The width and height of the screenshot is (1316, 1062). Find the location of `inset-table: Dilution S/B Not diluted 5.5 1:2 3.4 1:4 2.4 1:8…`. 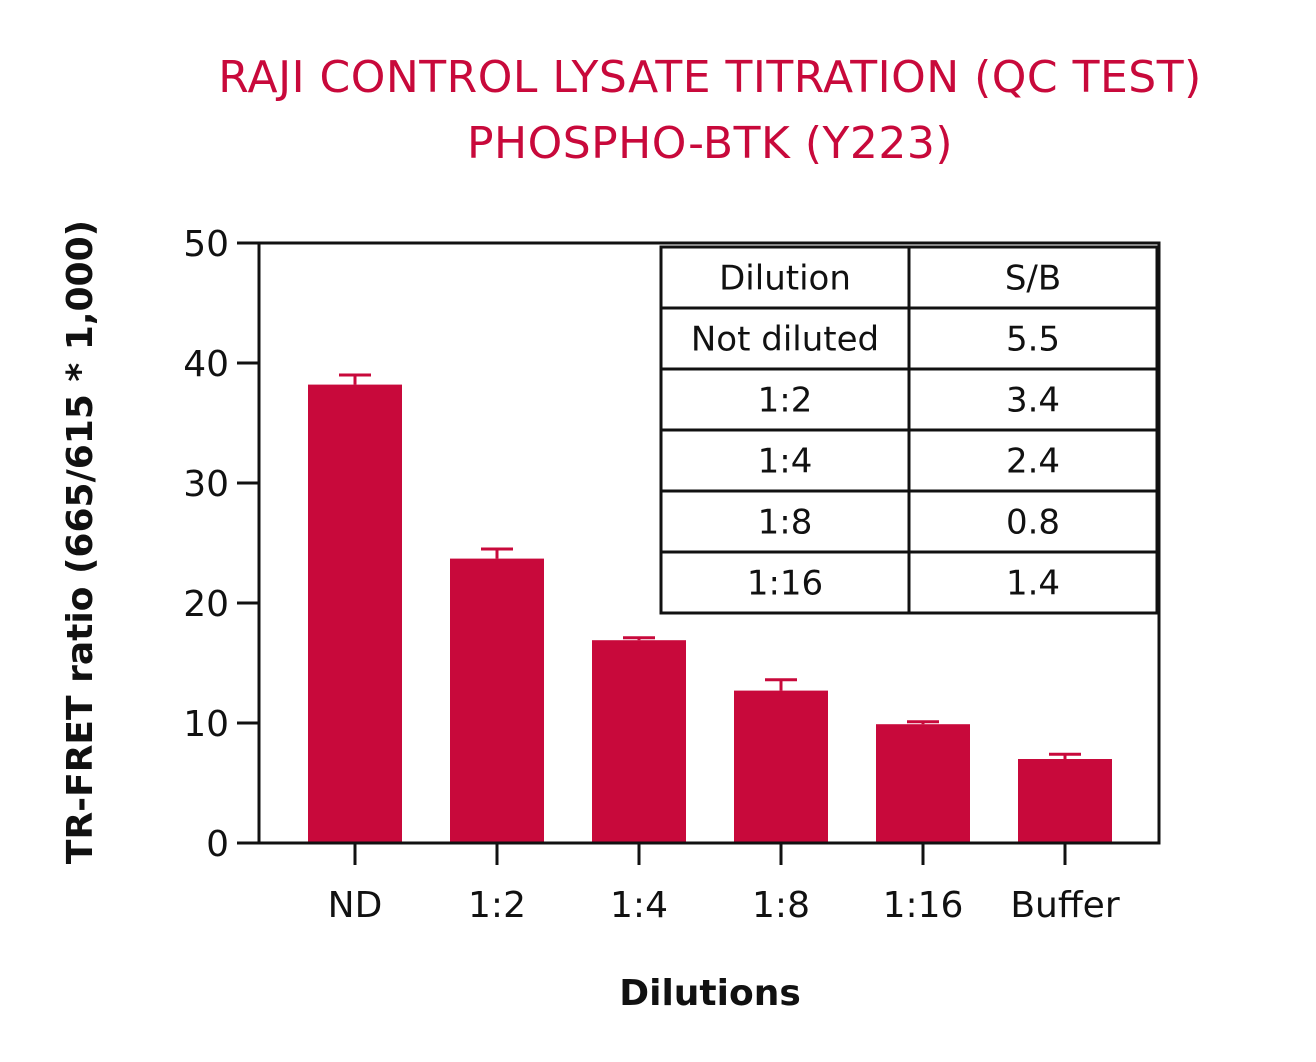

inset-table: Dilution S/B Not diluted 5.5 1:2 3.4 1:4 2.4 1:8… is located at coordinates (909, 430).